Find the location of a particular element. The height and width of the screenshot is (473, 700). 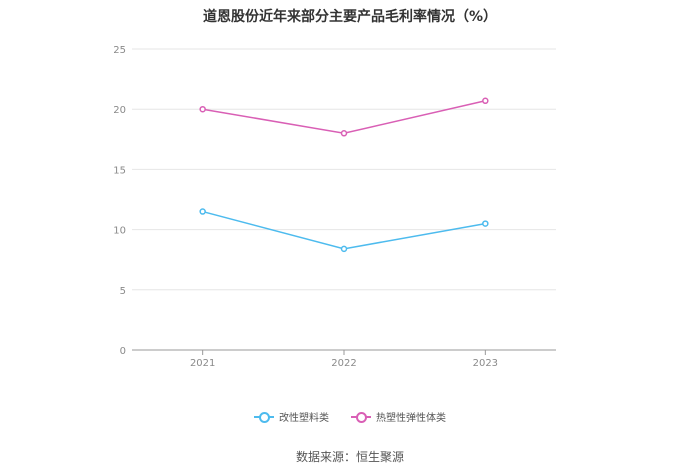

x-tick-label-2021: 2021 is located at coordinates (202, 363).